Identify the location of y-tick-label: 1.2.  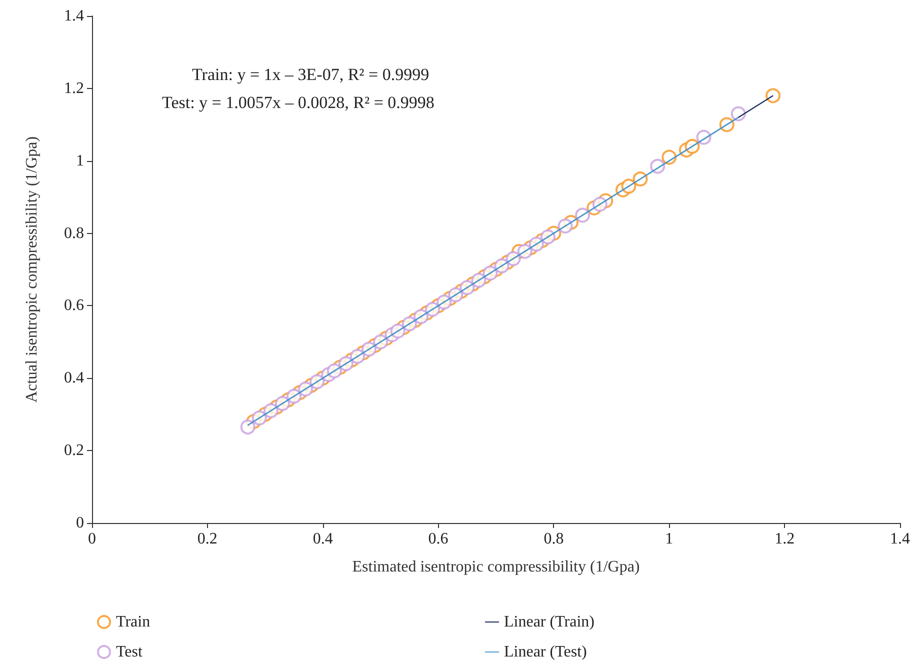
(74, 88).